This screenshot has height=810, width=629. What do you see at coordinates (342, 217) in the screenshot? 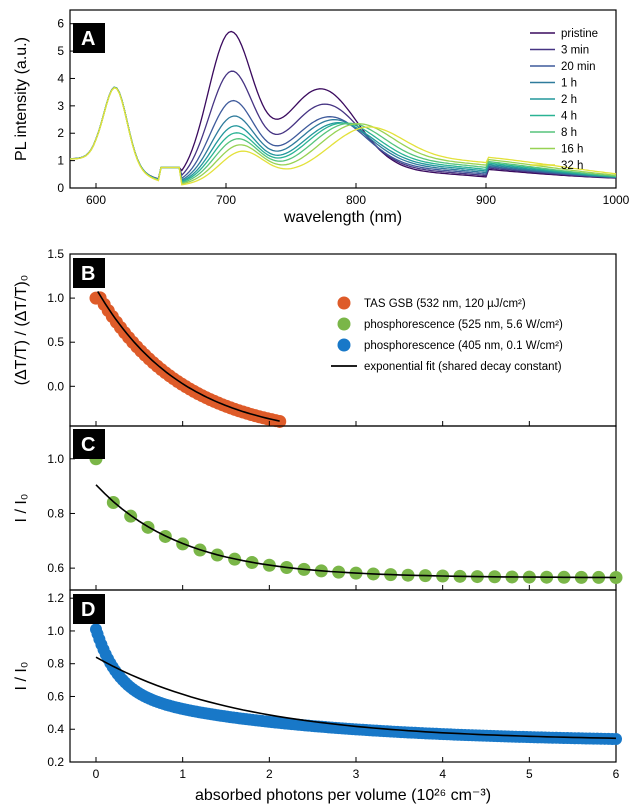
I see `panel-a-xlabel: wavelength (nm)` at bounding box center [342, 217].